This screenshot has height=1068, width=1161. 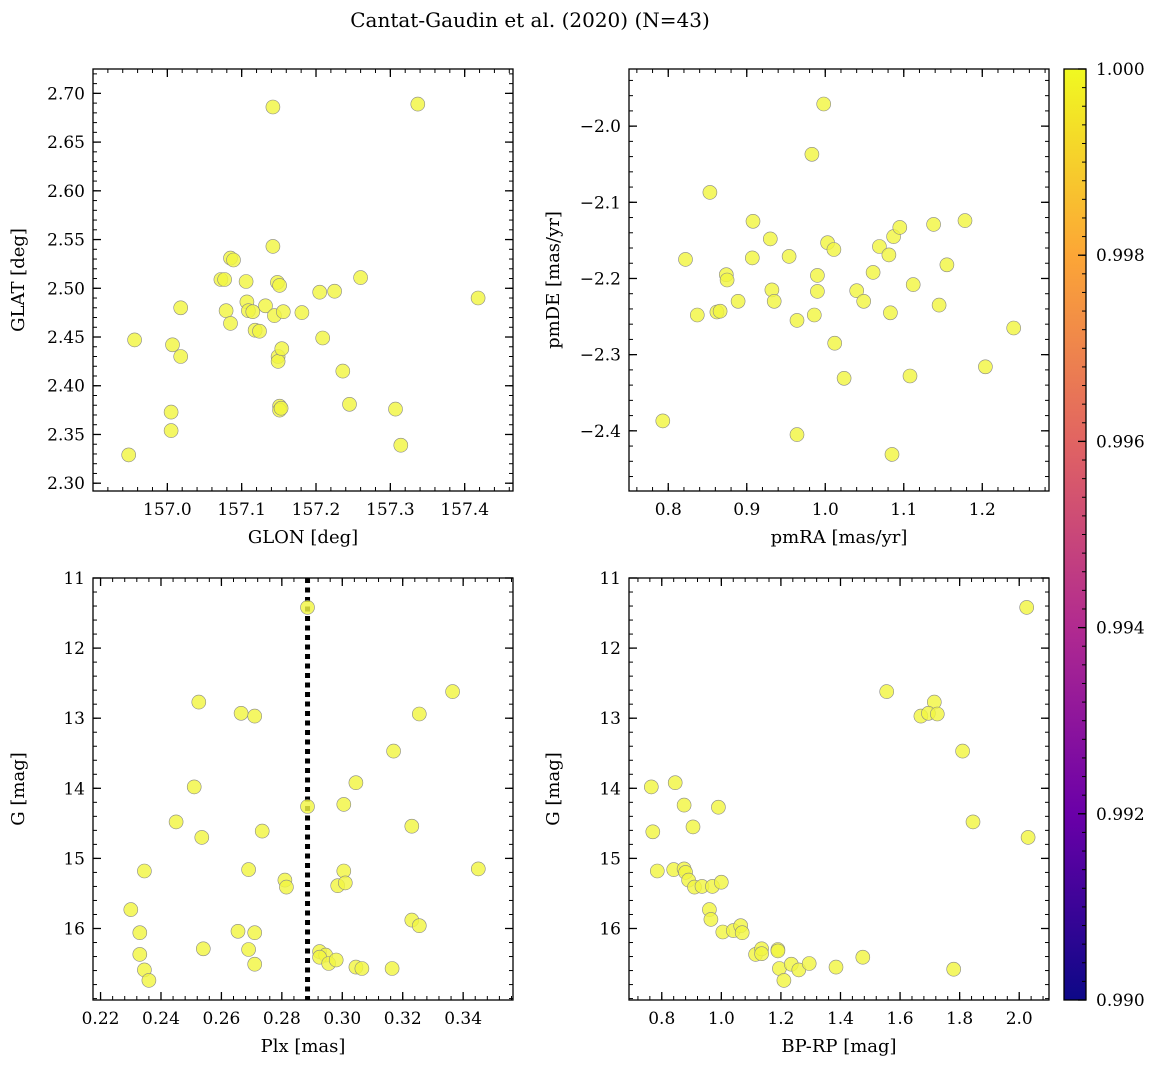 What do you see at coordinates (959, 1019) in the screenshot?
I see `x-tick-label: 1.8` at bounding box center [959, 1019].